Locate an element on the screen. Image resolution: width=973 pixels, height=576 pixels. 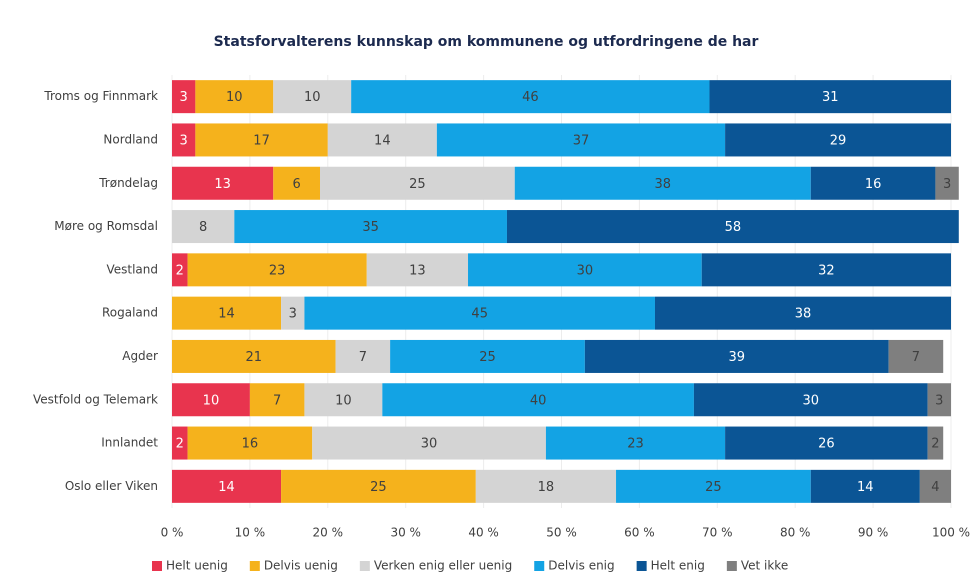
data-label: 6 is located at coordinates (296, 184).